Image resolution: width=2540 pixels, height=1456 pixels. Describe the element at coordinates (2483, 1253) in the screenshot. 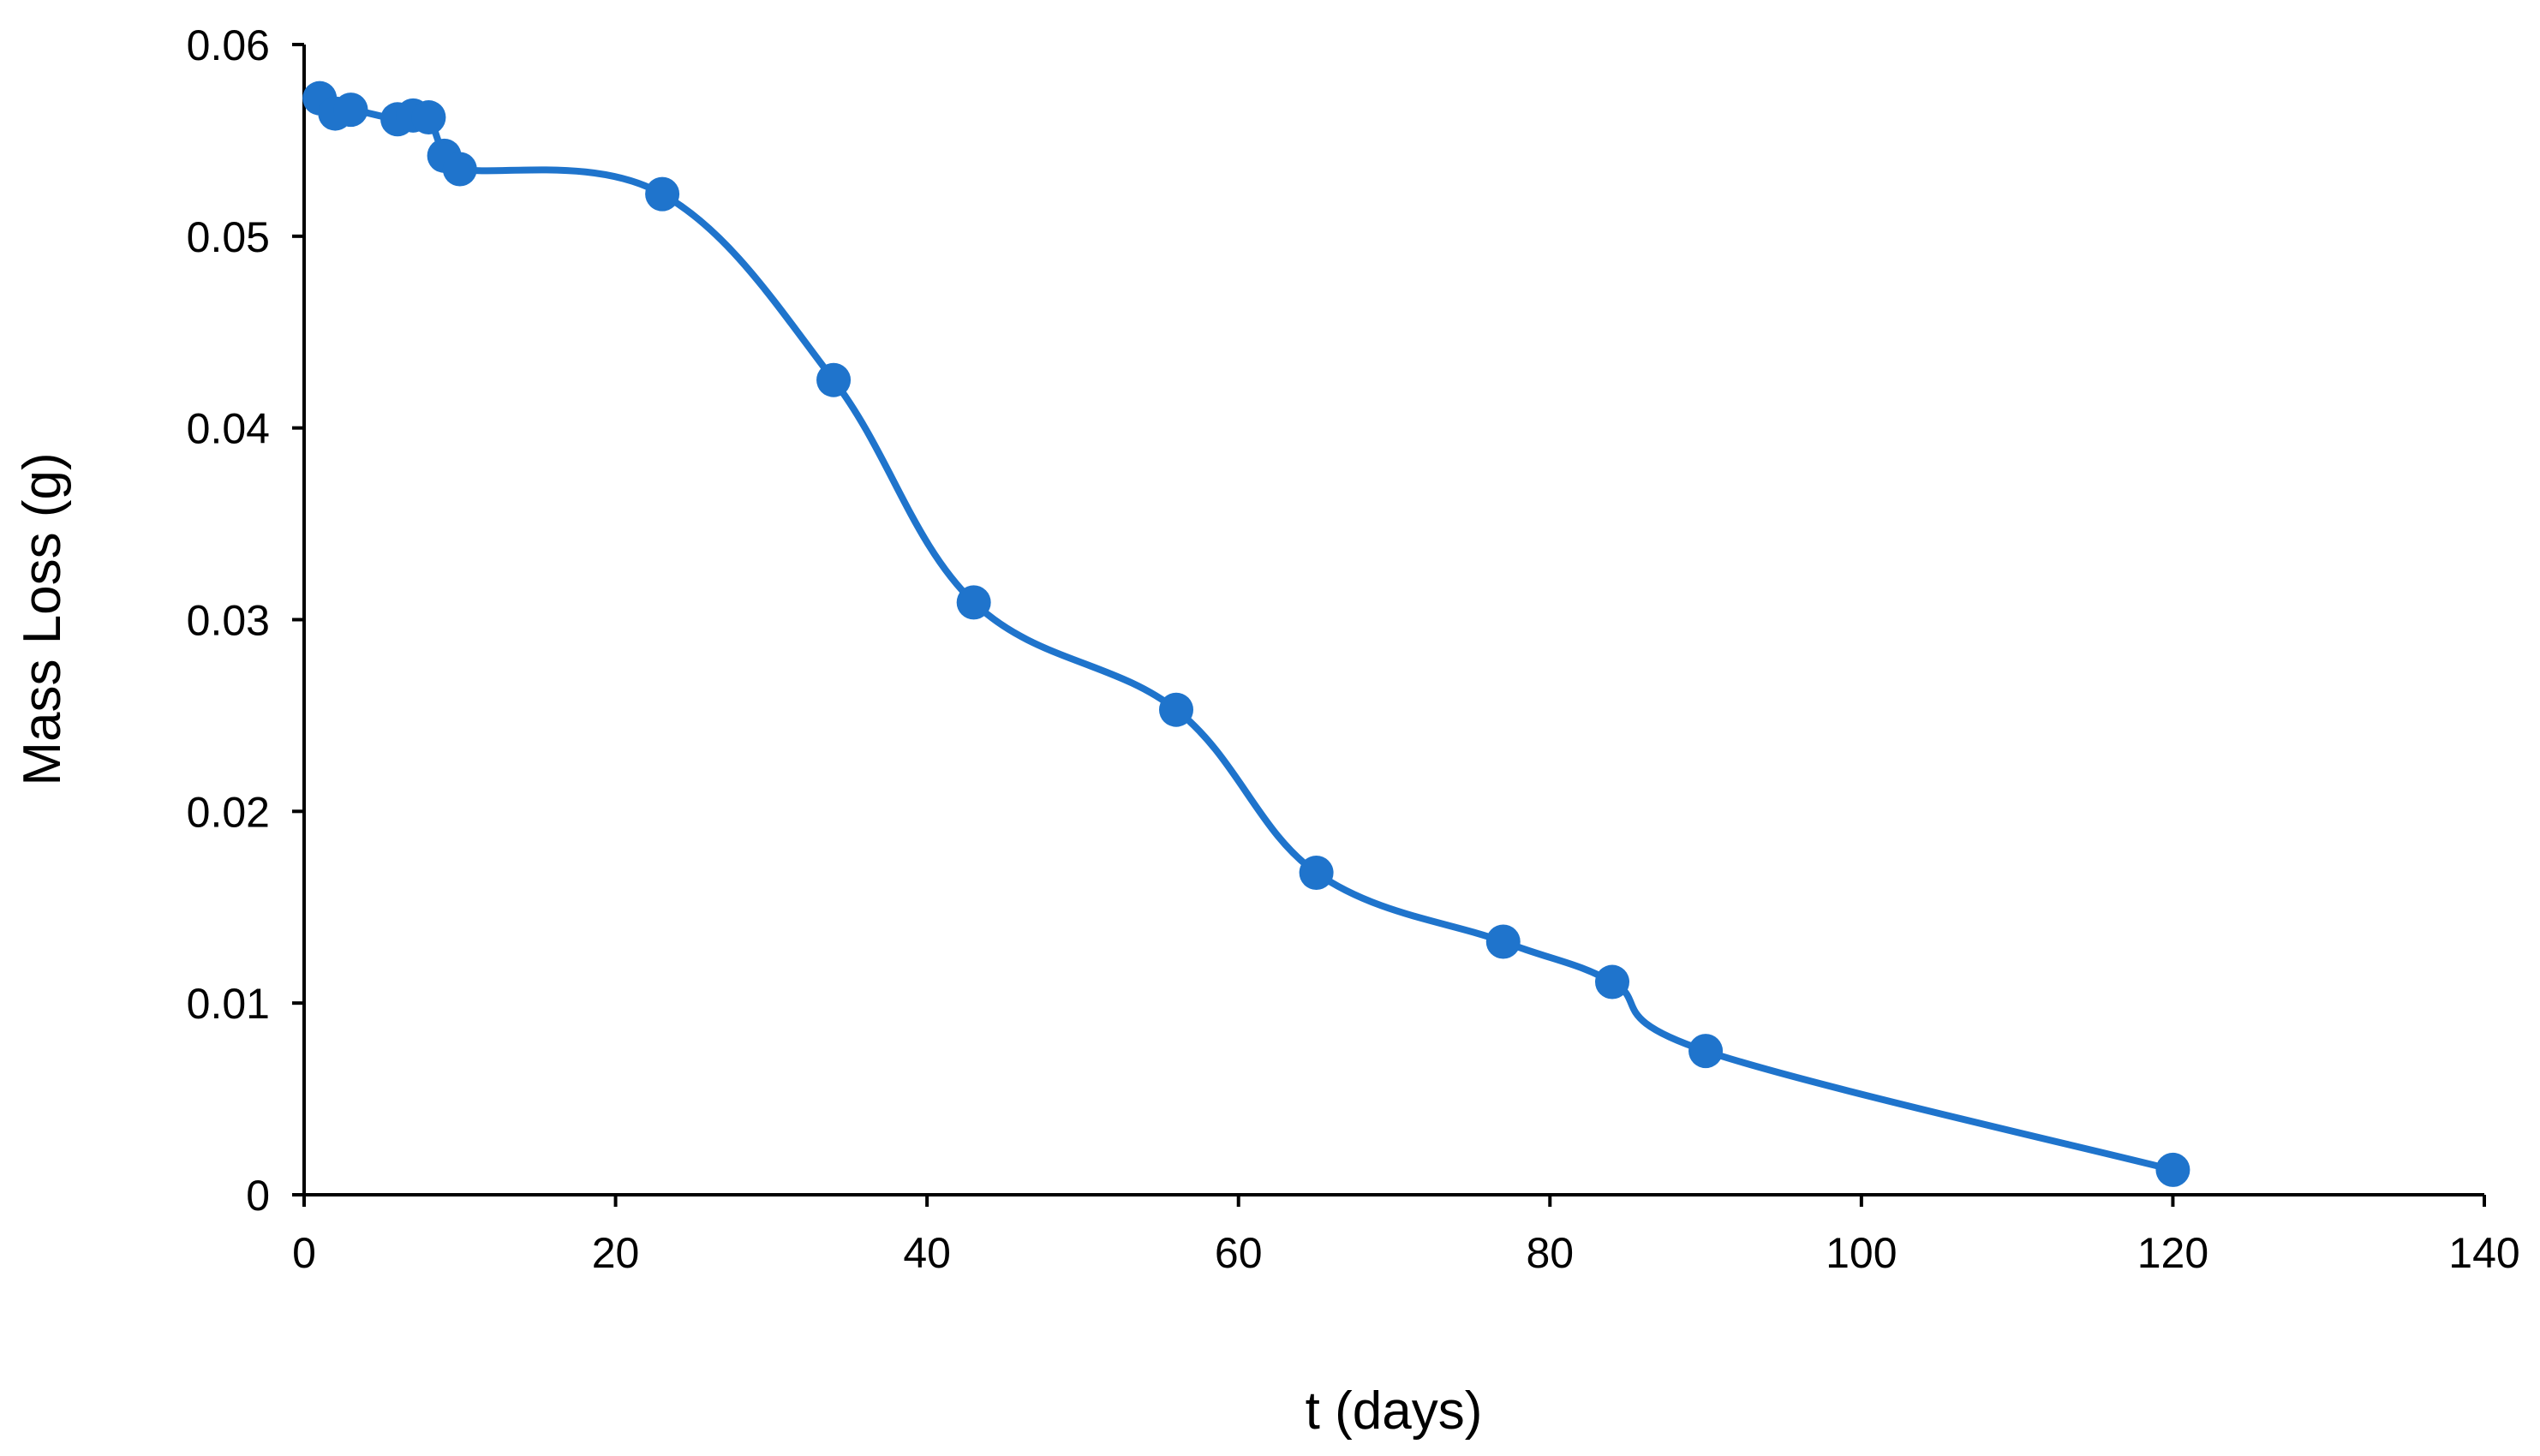

I see `x-tick-label: 140` at that location.